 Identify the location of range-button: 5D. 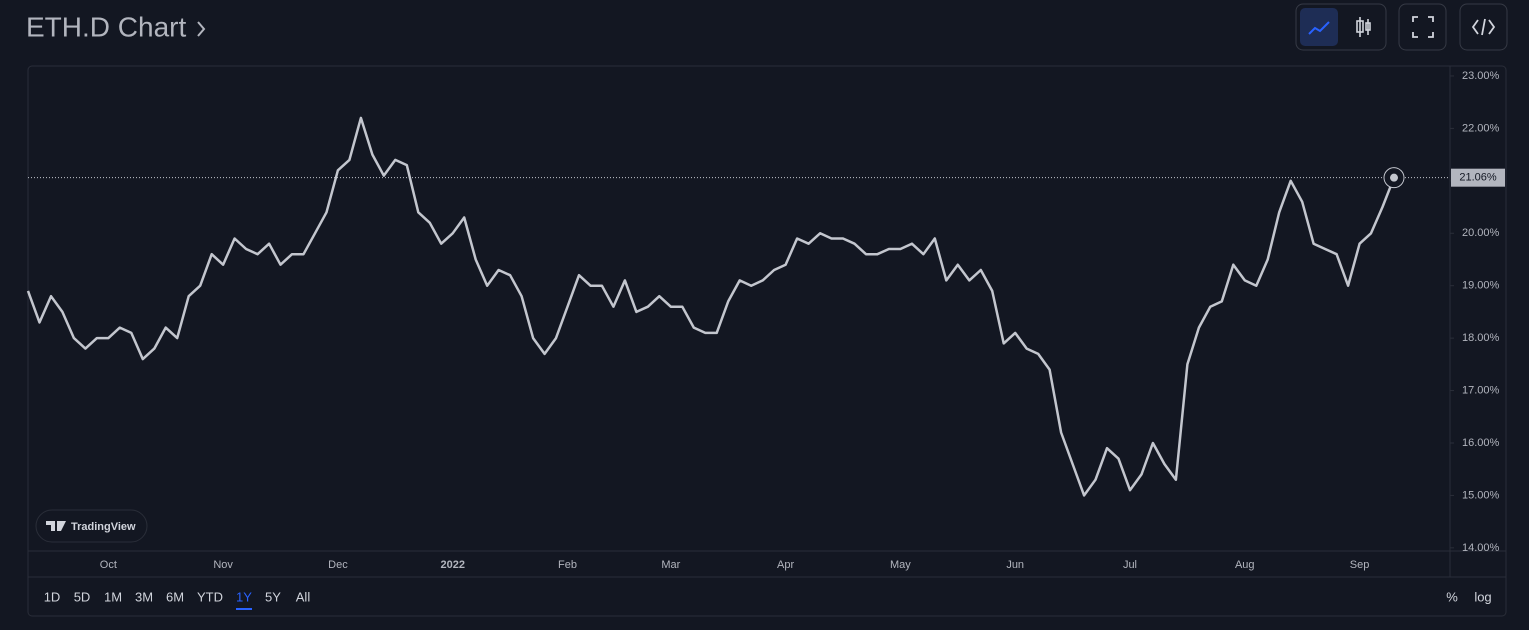
(82, 596).